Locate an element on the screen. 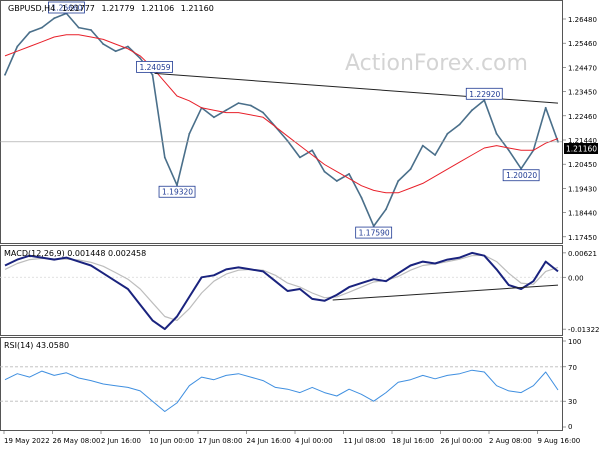 The height and width of the screenshot is (450, 600). x-tick-label: 24 Jun 16:00 is located at coordinates (269, 441).